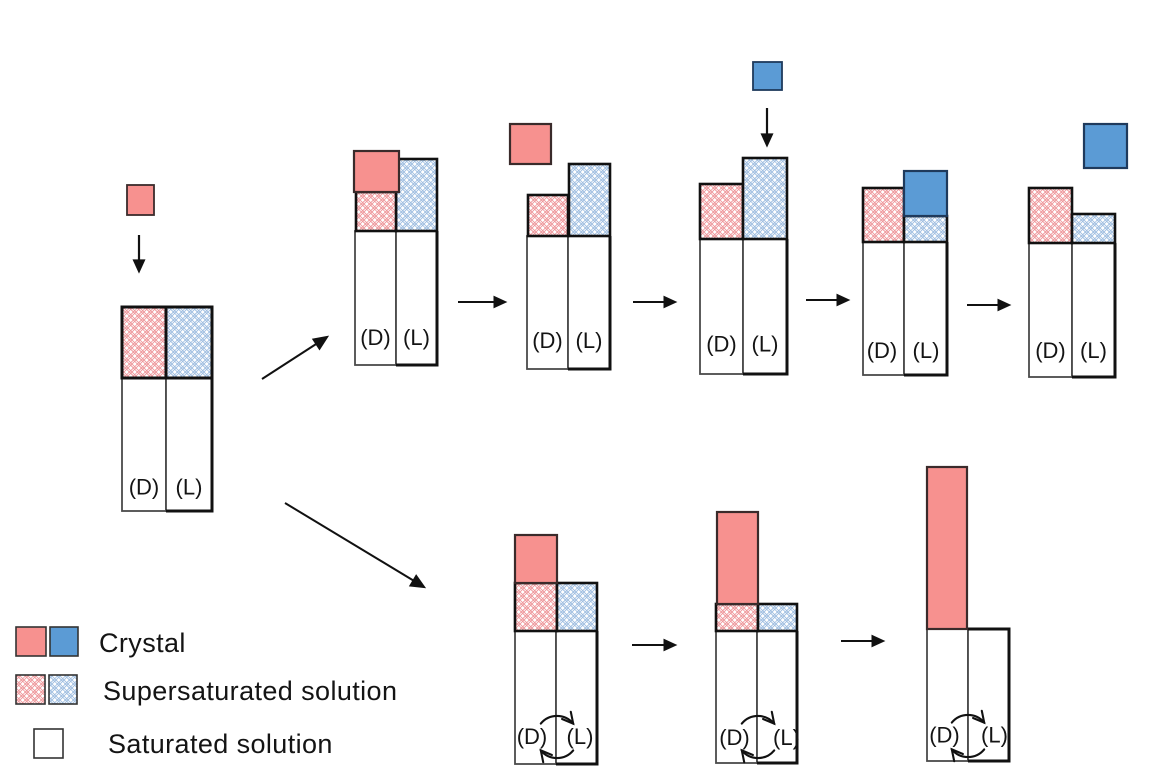  What do you see at coordinates (142, 643) in the screenshot?
I see `svg-text: Crystal` at bounding box center [142, 643].